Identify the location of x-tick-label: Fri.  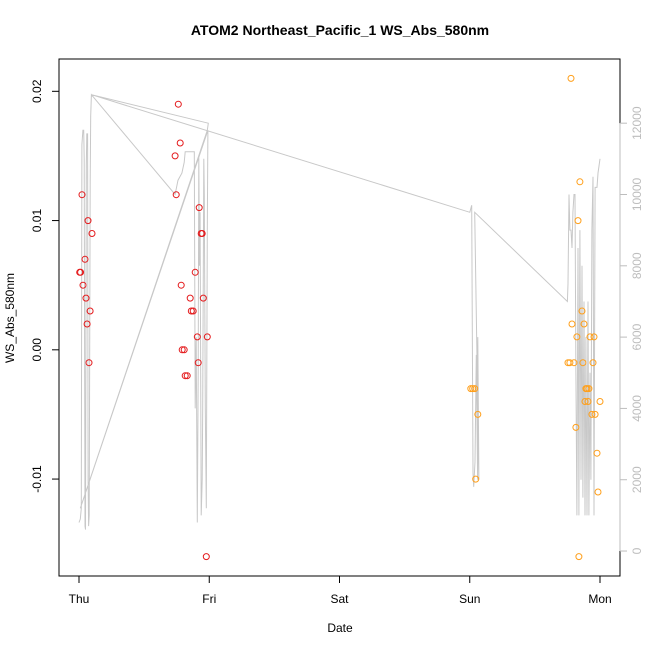
(209, 599).